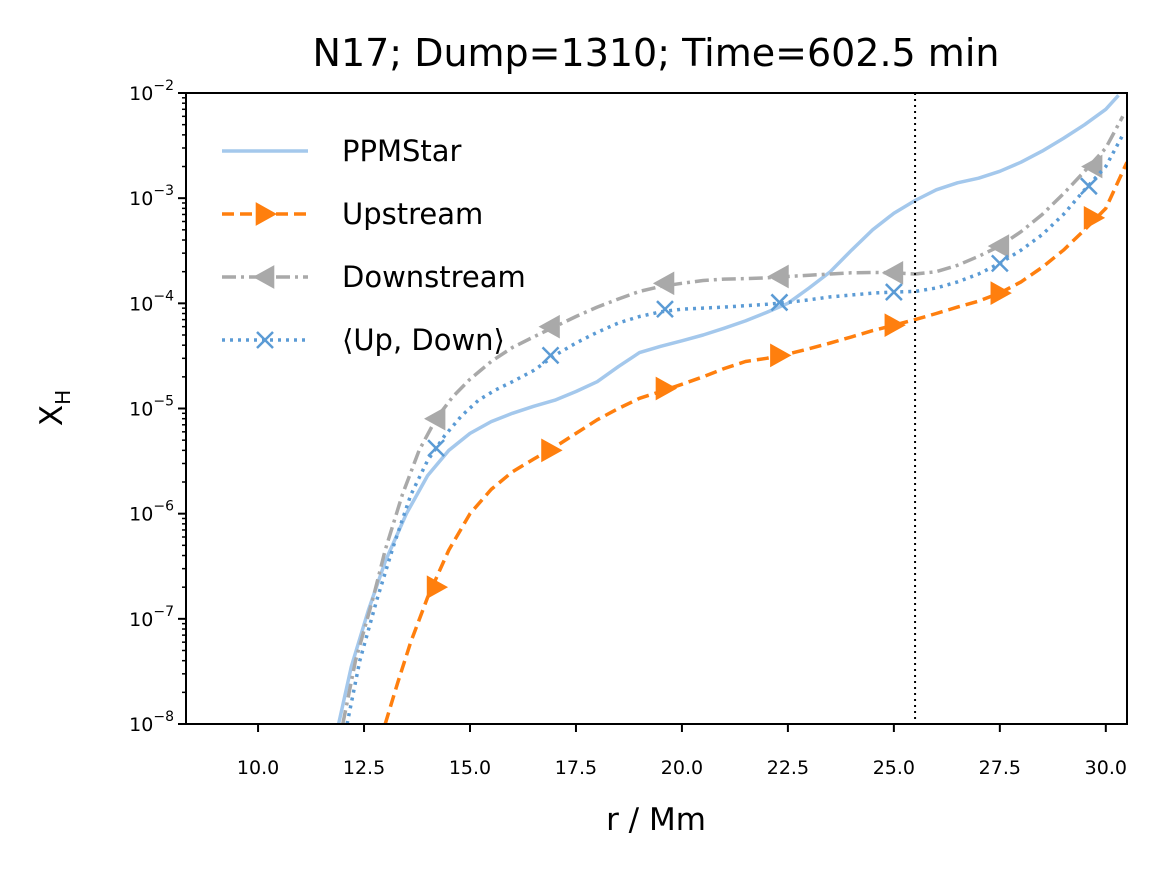  I want to click on y-axis: 10−810−710−610−510−410−310−2, so click(157, 407).